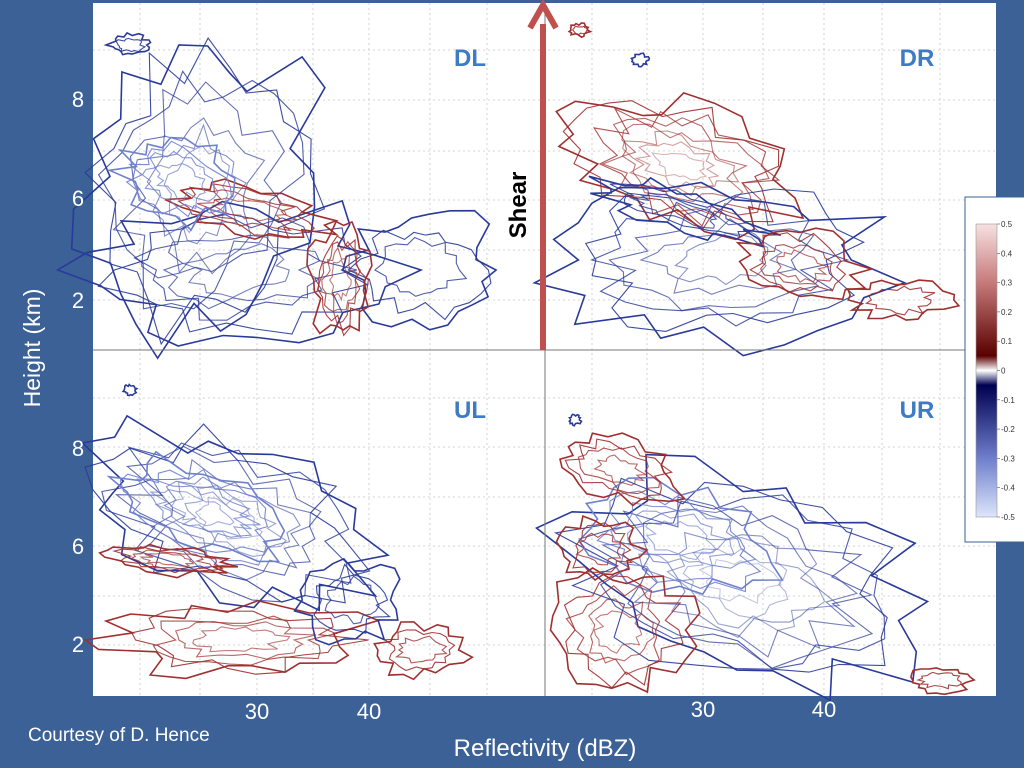 This screenshot has height=768, width=1024. Describe the element at coordinates (1008, 400) in the screenshot. I see `colorbar-tick-label: -0.1` at that location.